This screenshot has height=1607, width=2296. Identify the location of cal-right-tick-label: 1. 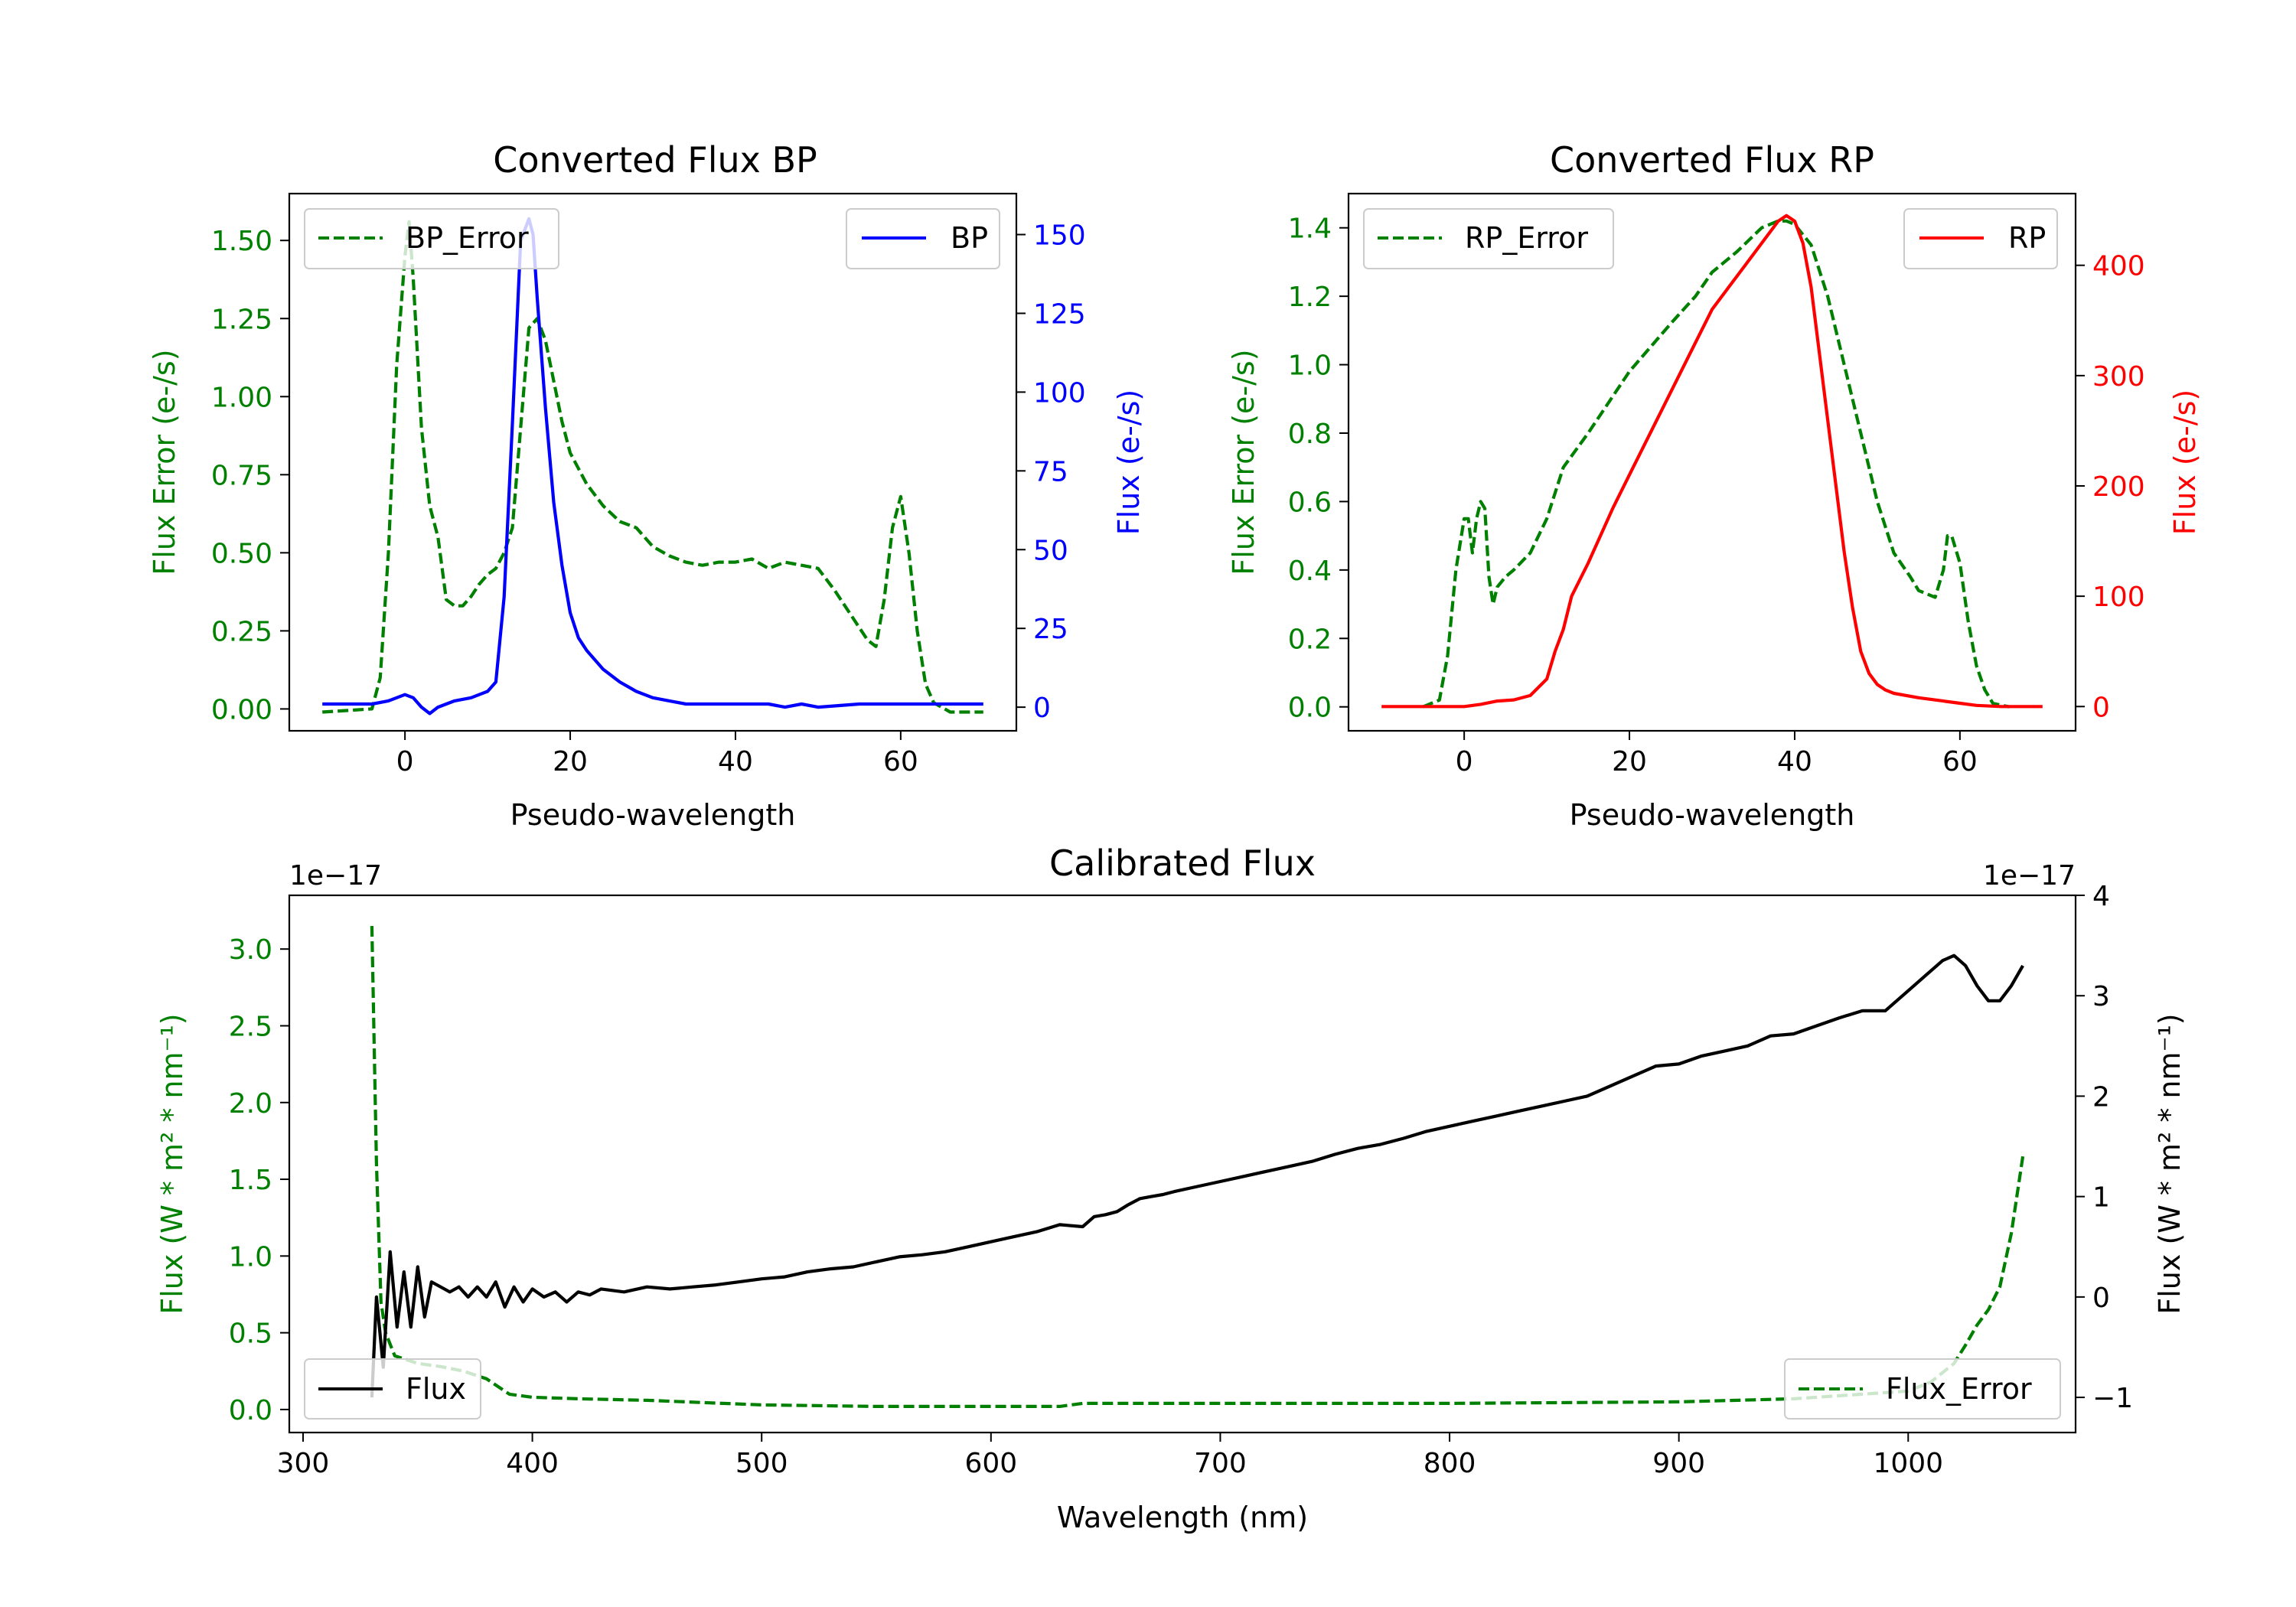
(2101, 1198).